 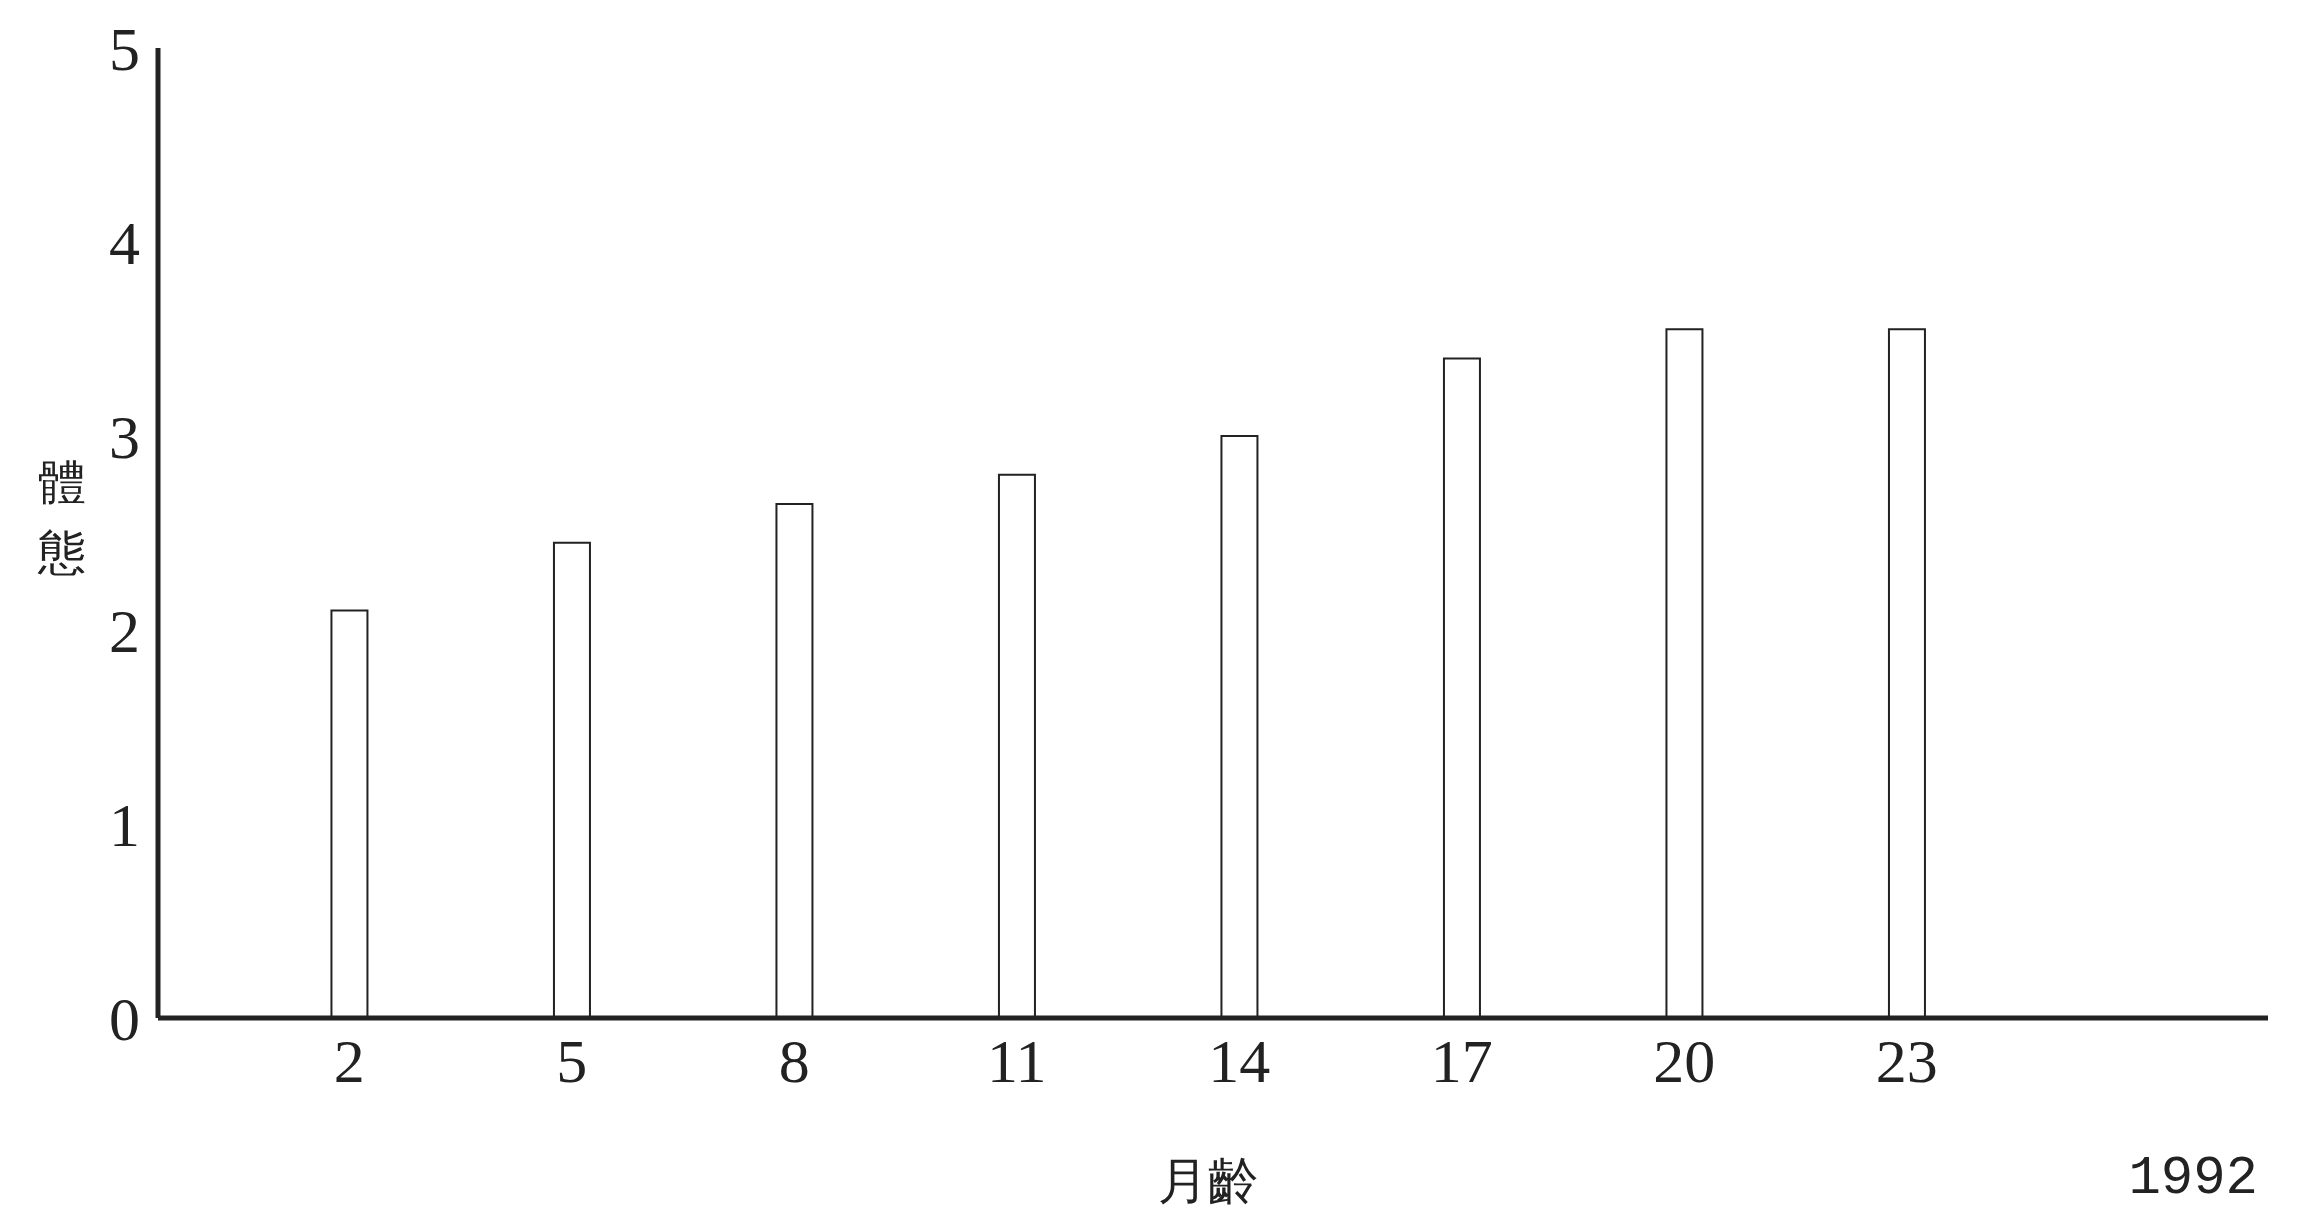 I want to click on y-axis-title: 體態, so click(x=62, y=518).